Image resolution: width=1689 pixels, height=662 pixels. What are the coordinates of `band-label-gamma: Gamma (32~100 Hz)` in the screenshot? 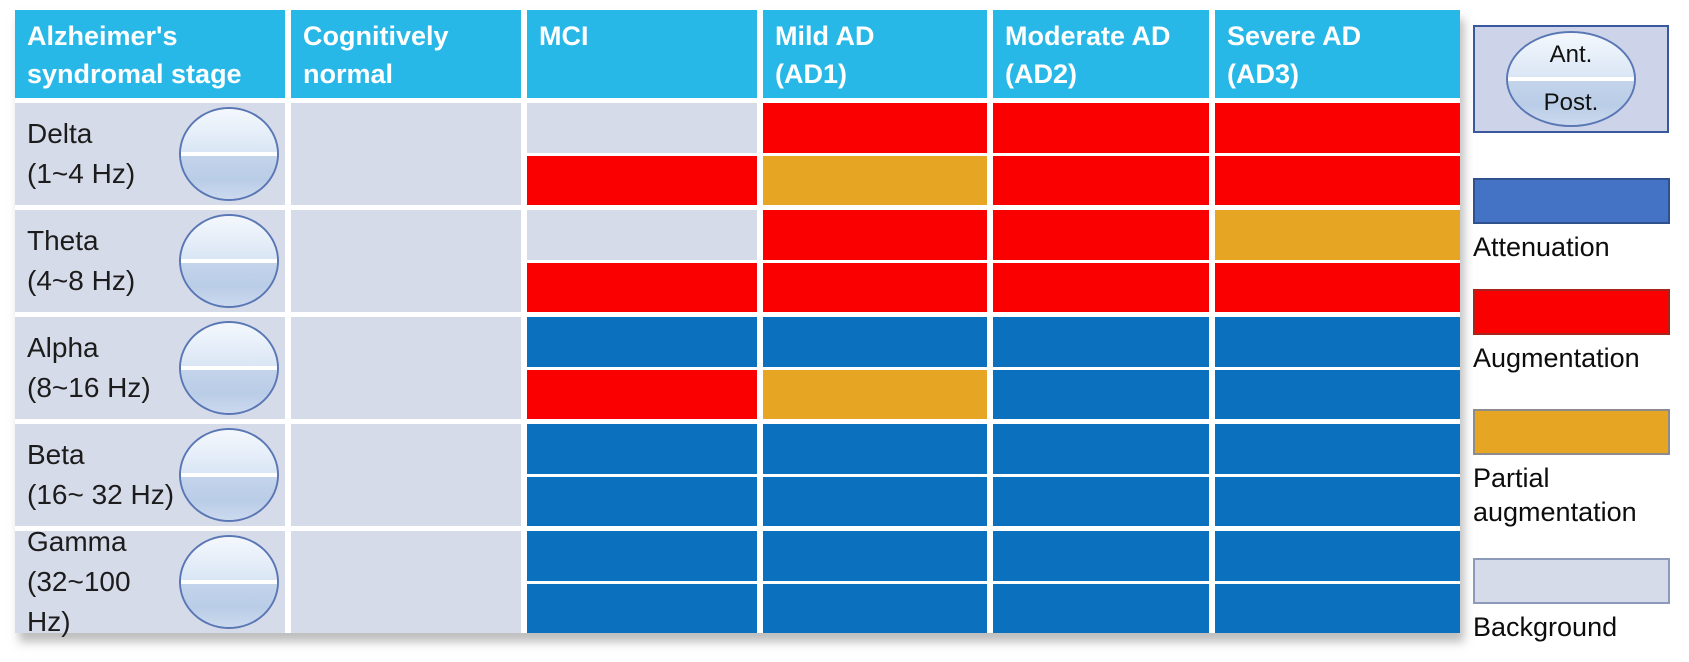 It's located at (150, 581).